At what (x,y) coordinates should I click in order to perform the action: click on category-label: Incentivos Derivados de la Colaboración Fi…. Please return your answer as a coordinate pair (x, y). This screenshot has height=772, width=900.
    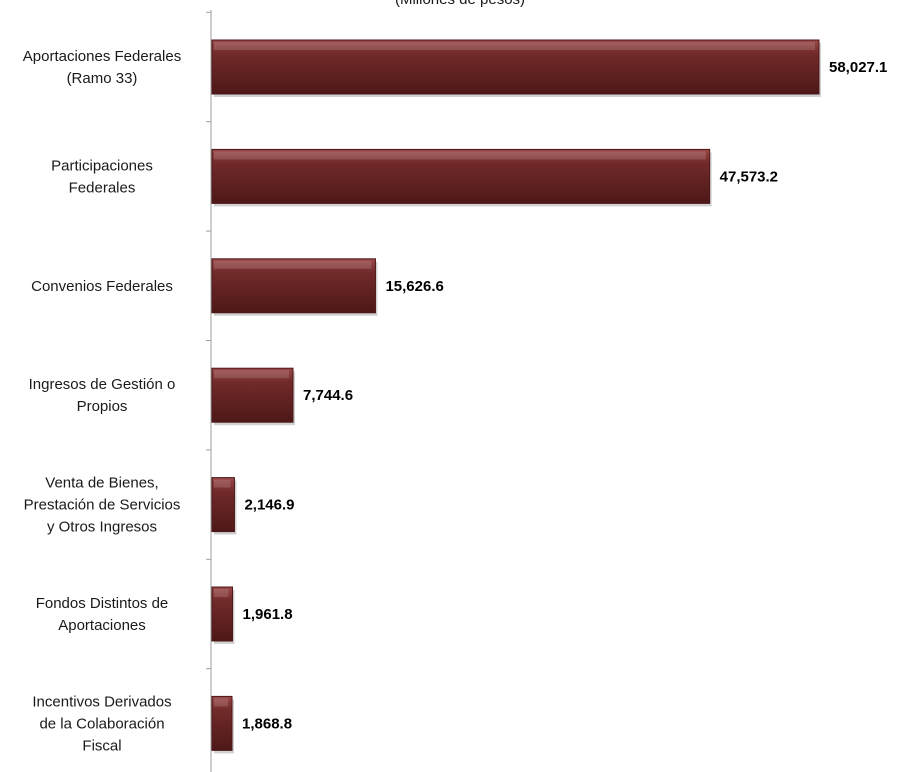
    Looking at the image, I should click on (101, 723).